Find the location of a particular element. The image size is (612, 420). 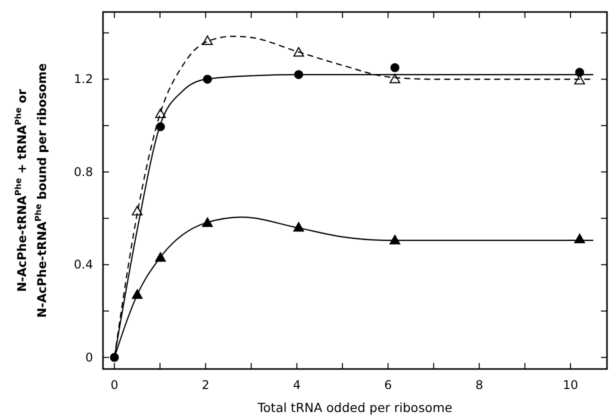

y-tick-label: 0 is located at coordinates (89, 357).